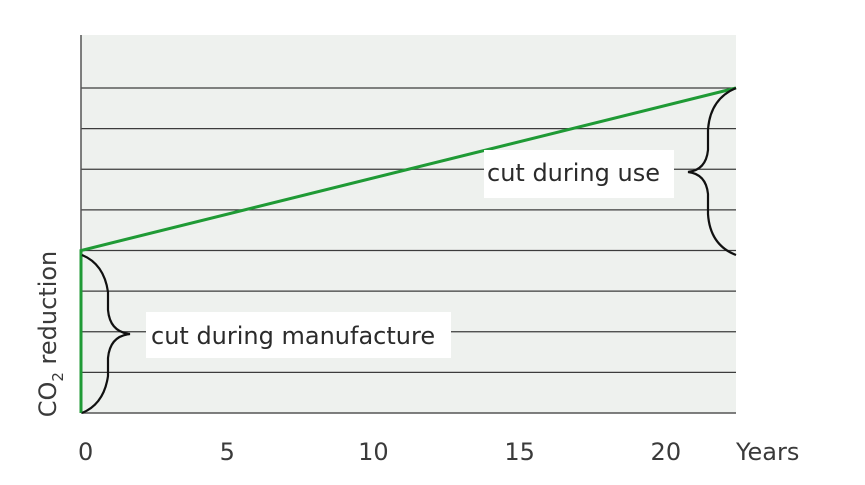 The width and height of the screenshot is (865, 485). Describe the element at coordinates (58, 377) in the screenshot. I see `y-label-subscript: 2` at that location.